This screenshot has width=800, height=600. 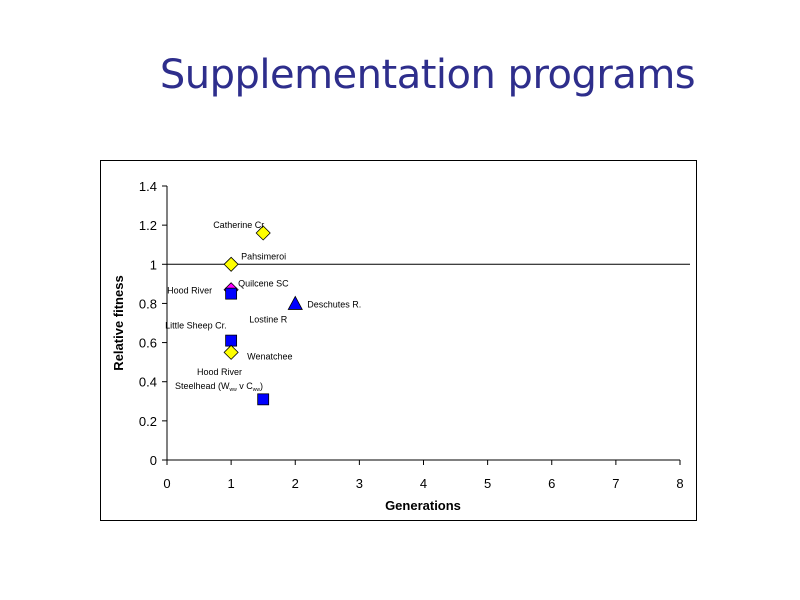 I want to click on x-tick-label: 5, so click(x=487, y=483).